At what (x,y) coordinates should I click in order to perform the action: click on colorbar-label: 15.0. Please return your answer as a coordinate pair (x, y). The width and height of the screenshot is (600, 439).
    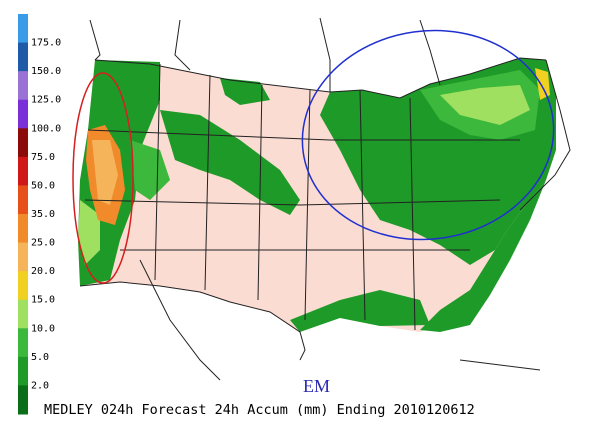
    Looking at the image, I should click on (43, 300).